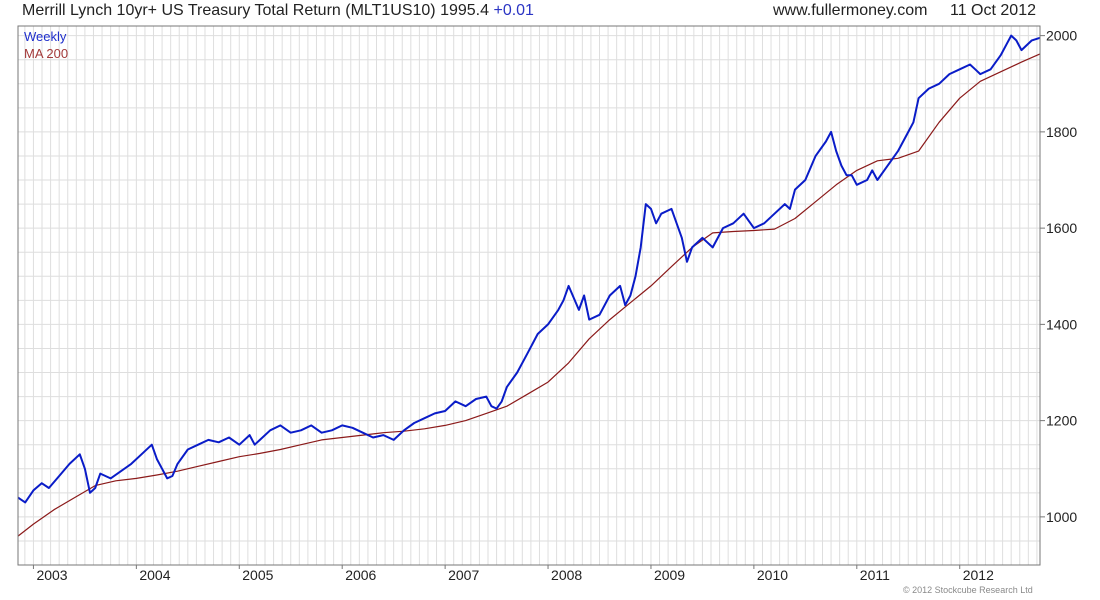 The width and height of the screenshot is (1100, 600). What do you see at coordinates (51, 575) in the screenshot?
I see `x-tick-label: 2003` at bounding box center [51, 575].